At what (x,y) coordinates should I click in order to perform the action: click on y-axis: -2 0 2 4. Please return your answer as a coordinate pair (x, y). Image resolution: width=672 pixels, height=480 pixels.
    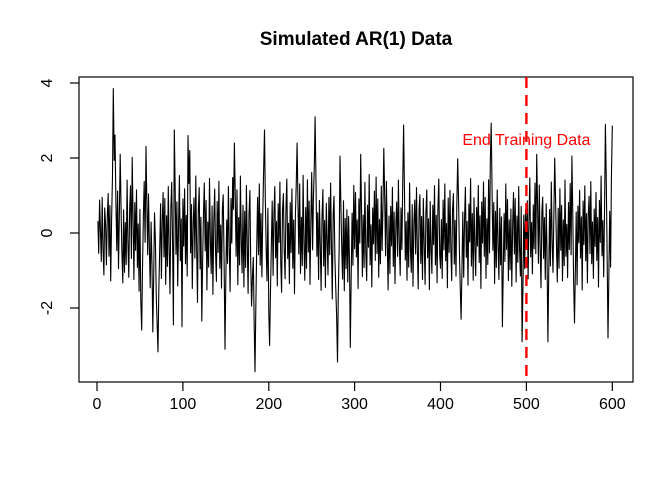
    Looking at the image, I should click on (59, 196).